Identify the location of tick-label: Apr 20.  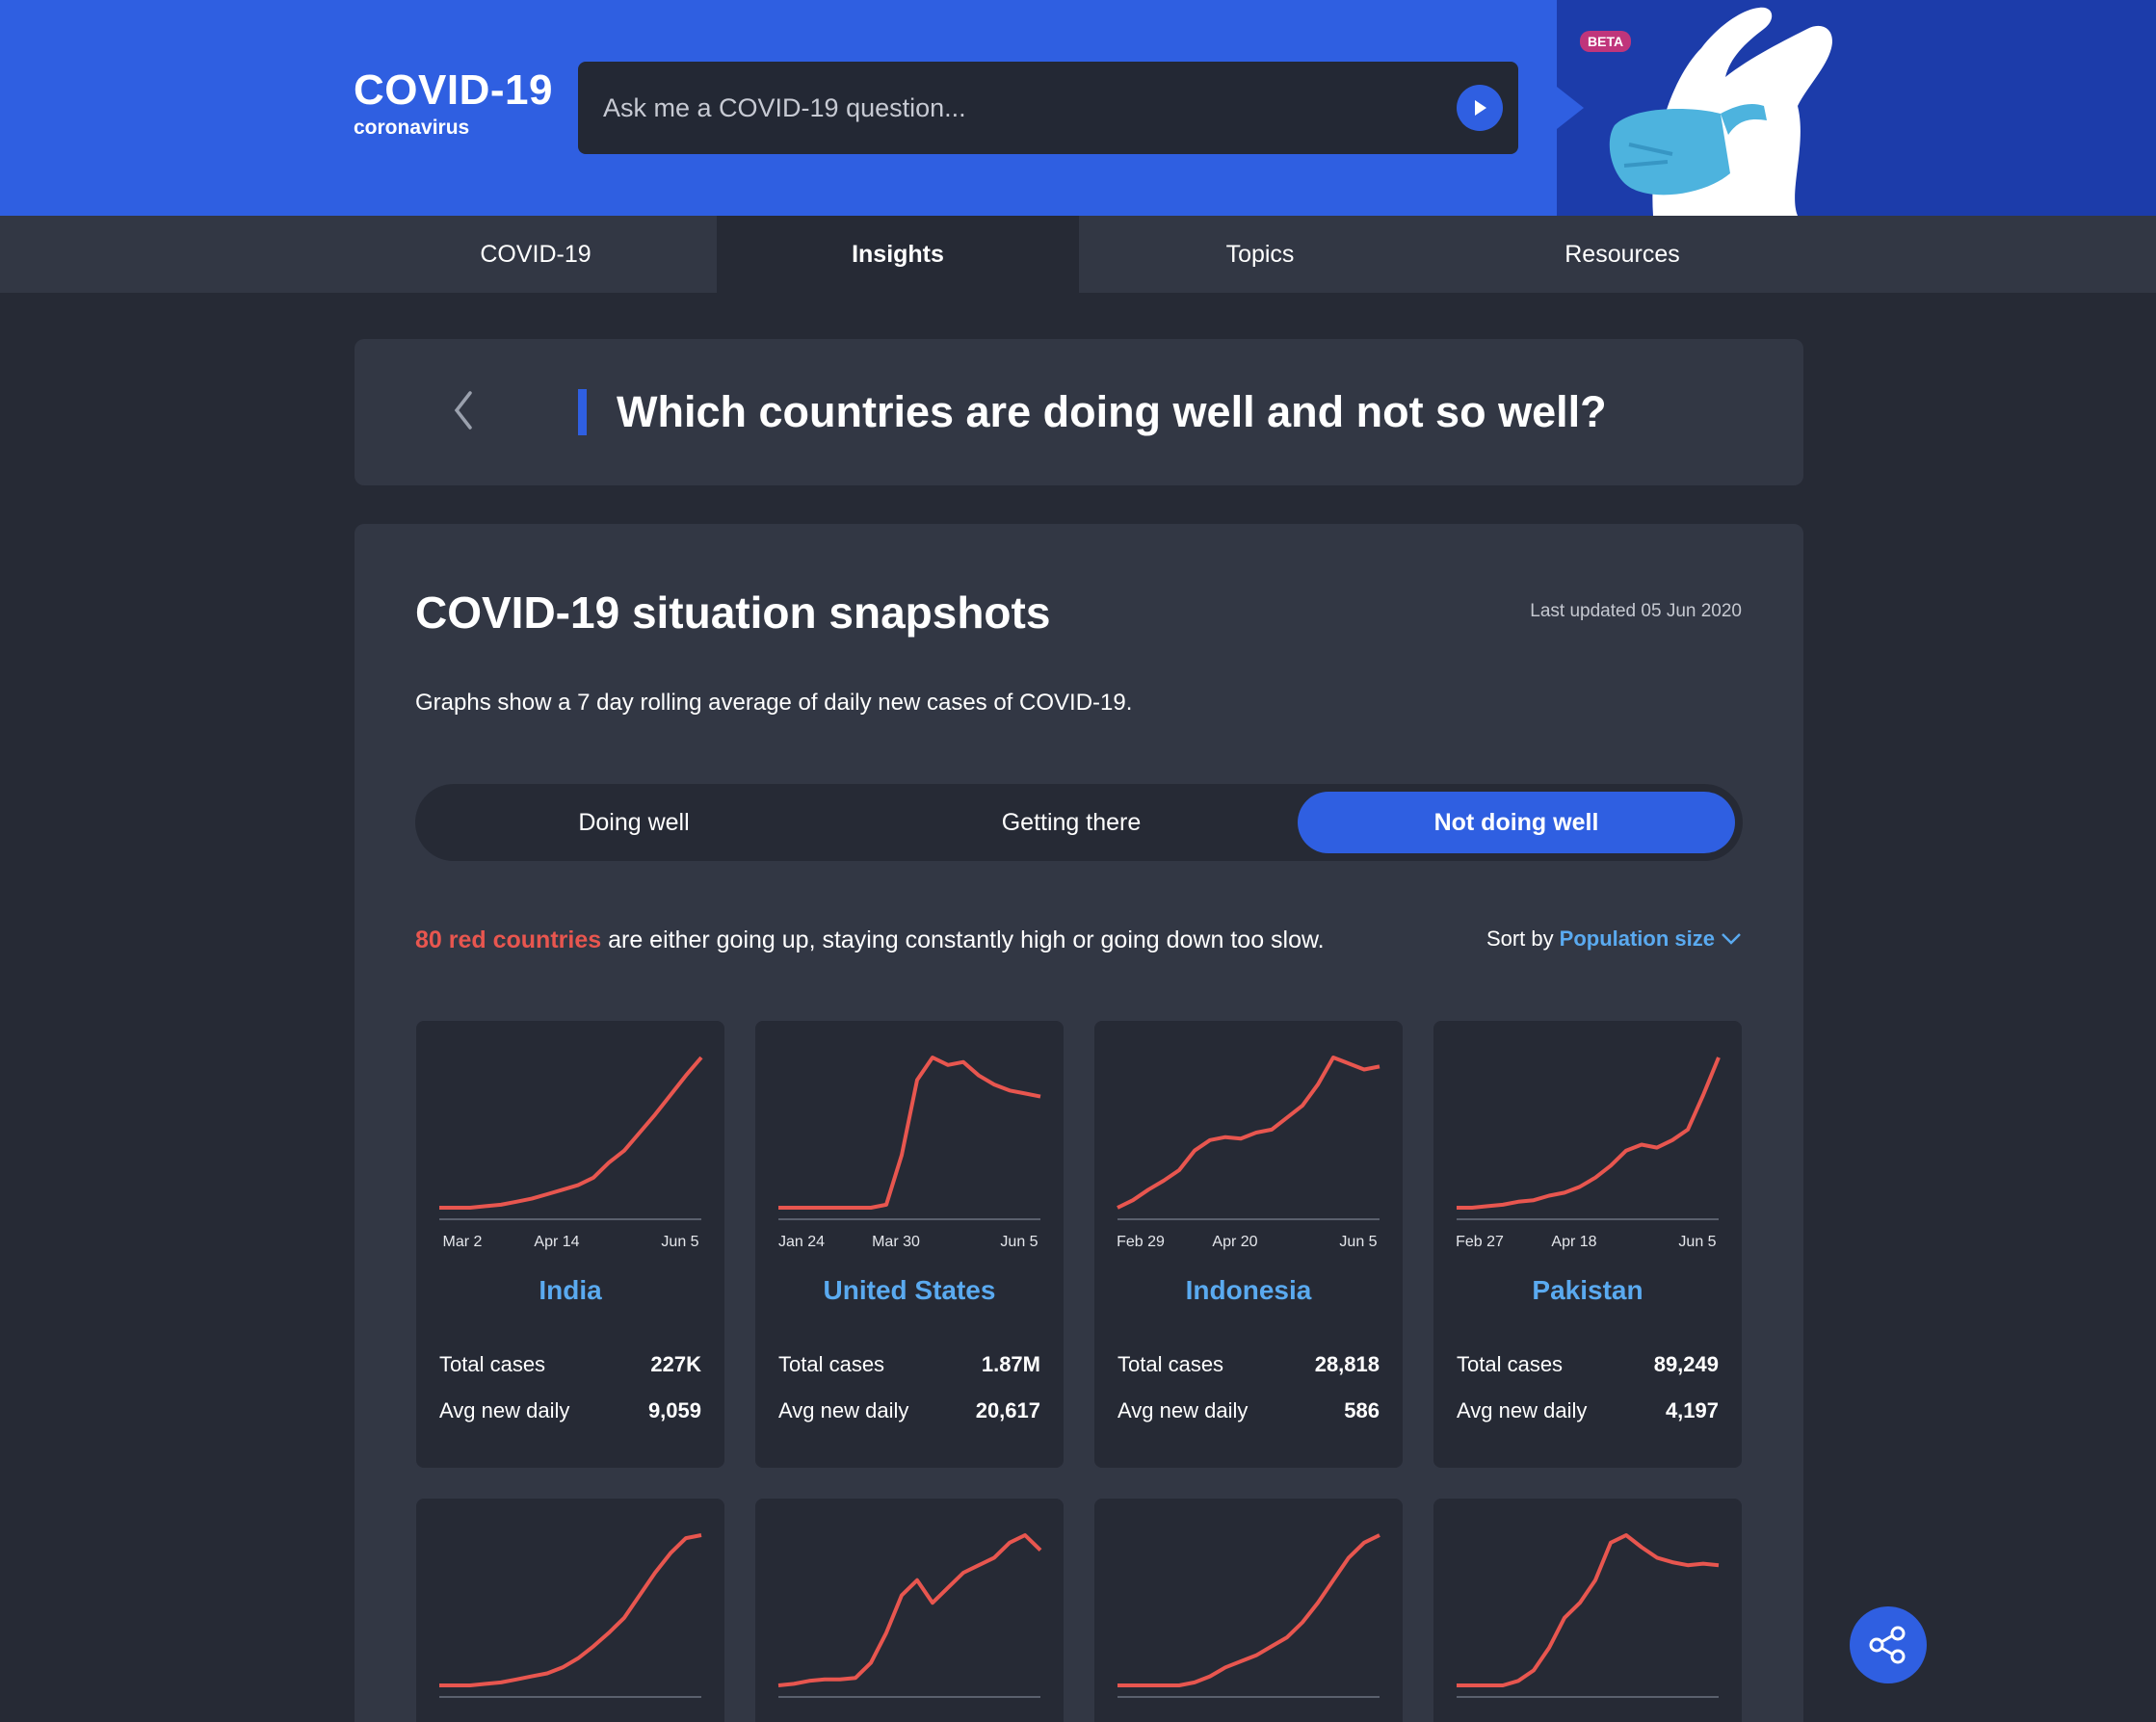
(1234, 1242).